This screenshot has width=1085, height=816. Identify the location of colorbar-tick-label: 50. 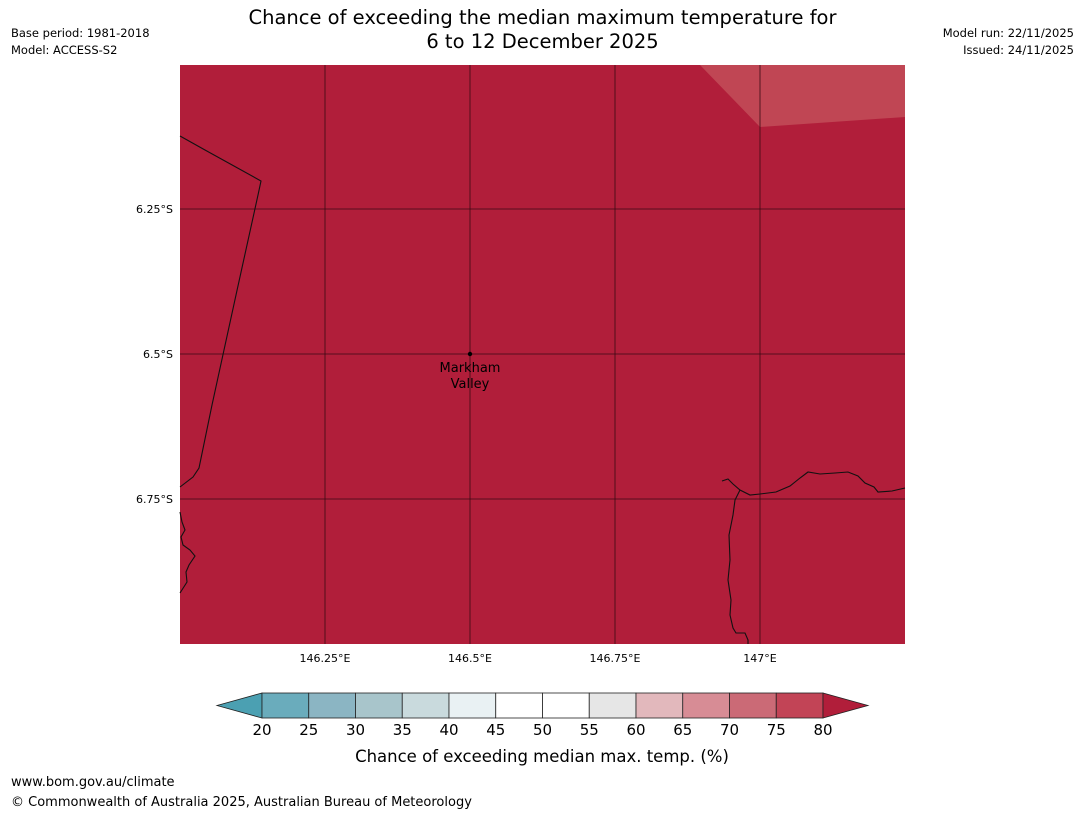
(542, 730).